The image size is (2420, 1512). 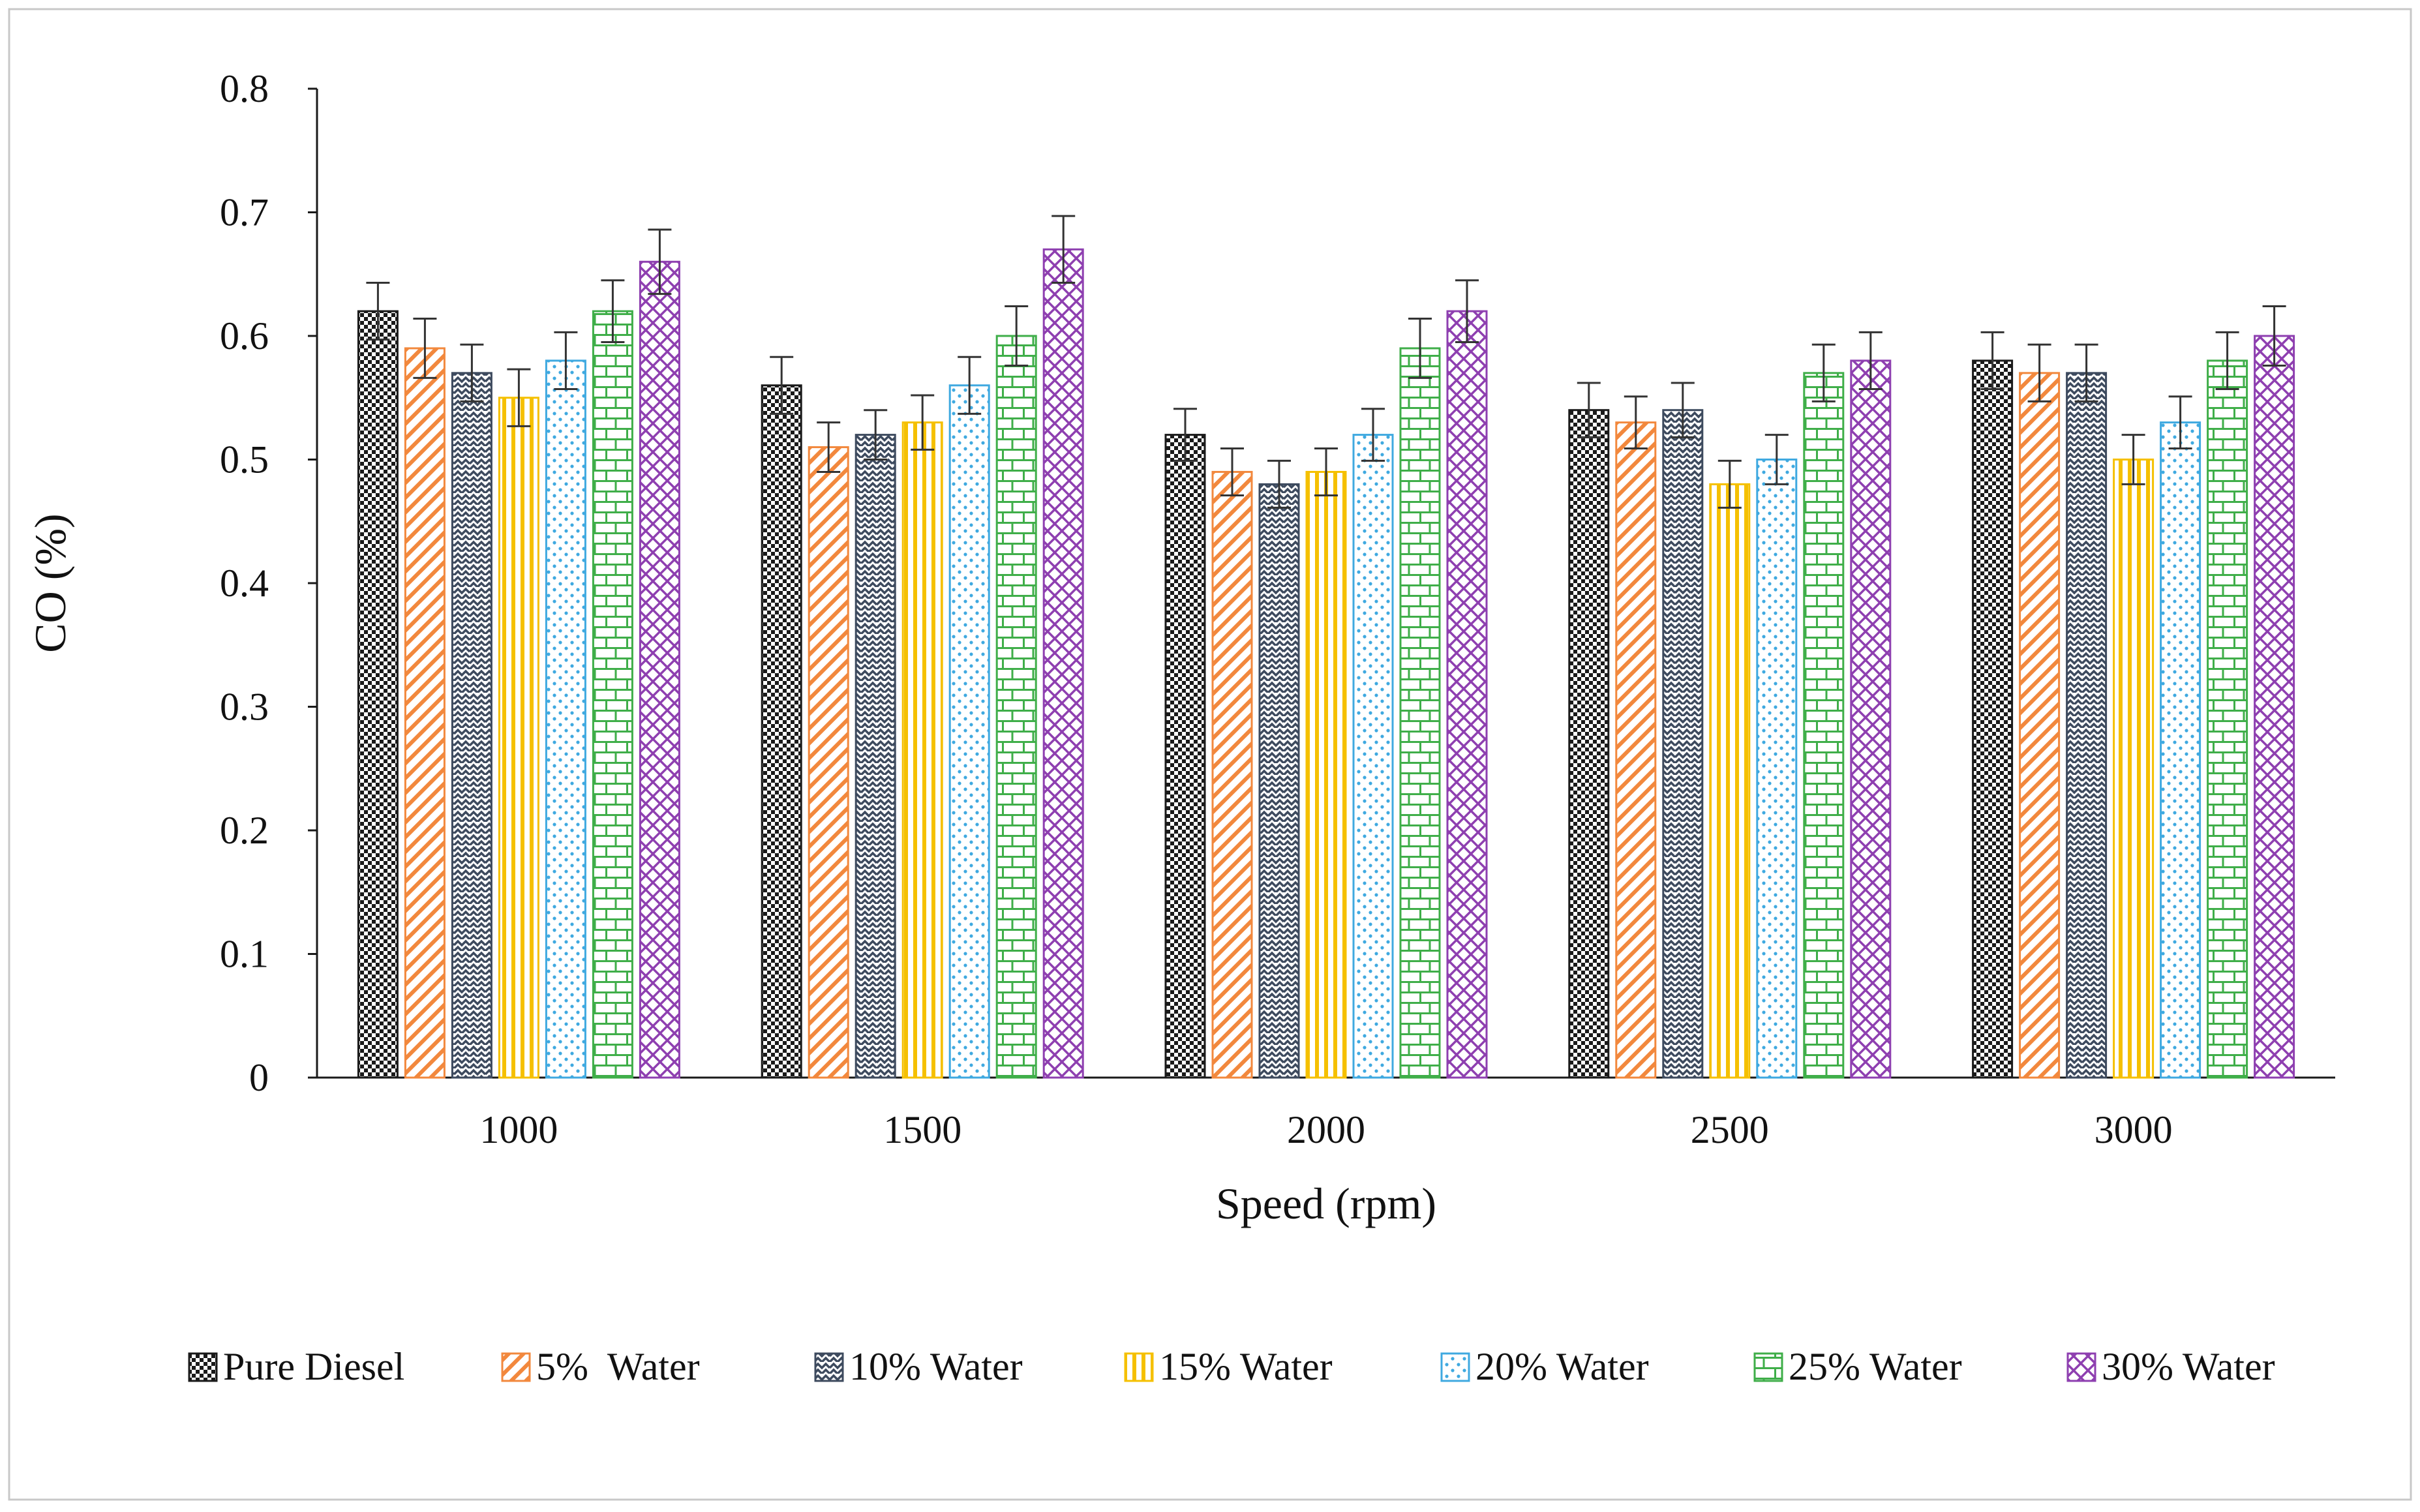 What do you see at coordinates (1373, 756) in the screenshot?
I see `bar-20-water-2000` at bounding box center [1373, 756].